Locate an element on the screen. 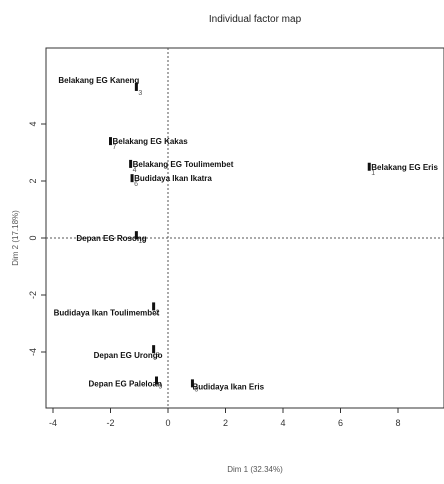  x-tick-label: 6 is located at coordinates (340, 423).